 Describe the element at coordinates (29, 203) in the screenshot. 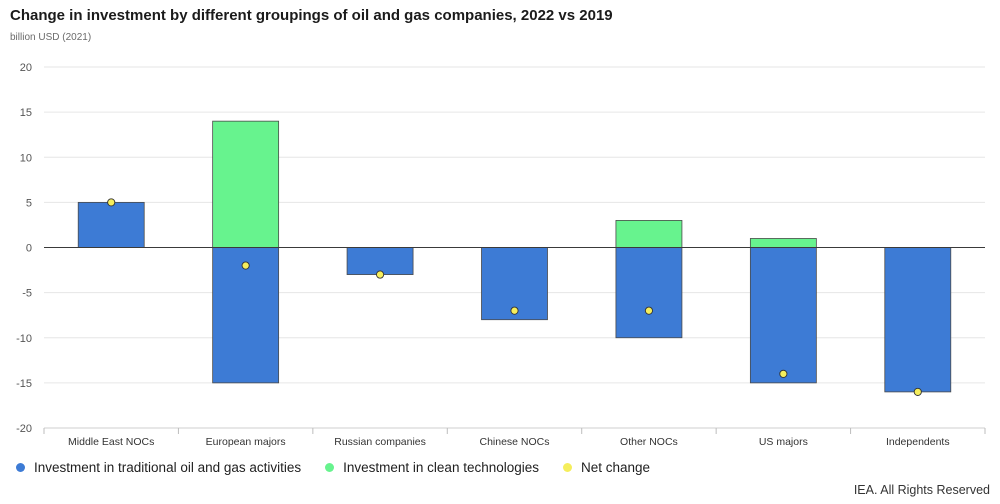

I see `y-tick-label: 5` at that location.